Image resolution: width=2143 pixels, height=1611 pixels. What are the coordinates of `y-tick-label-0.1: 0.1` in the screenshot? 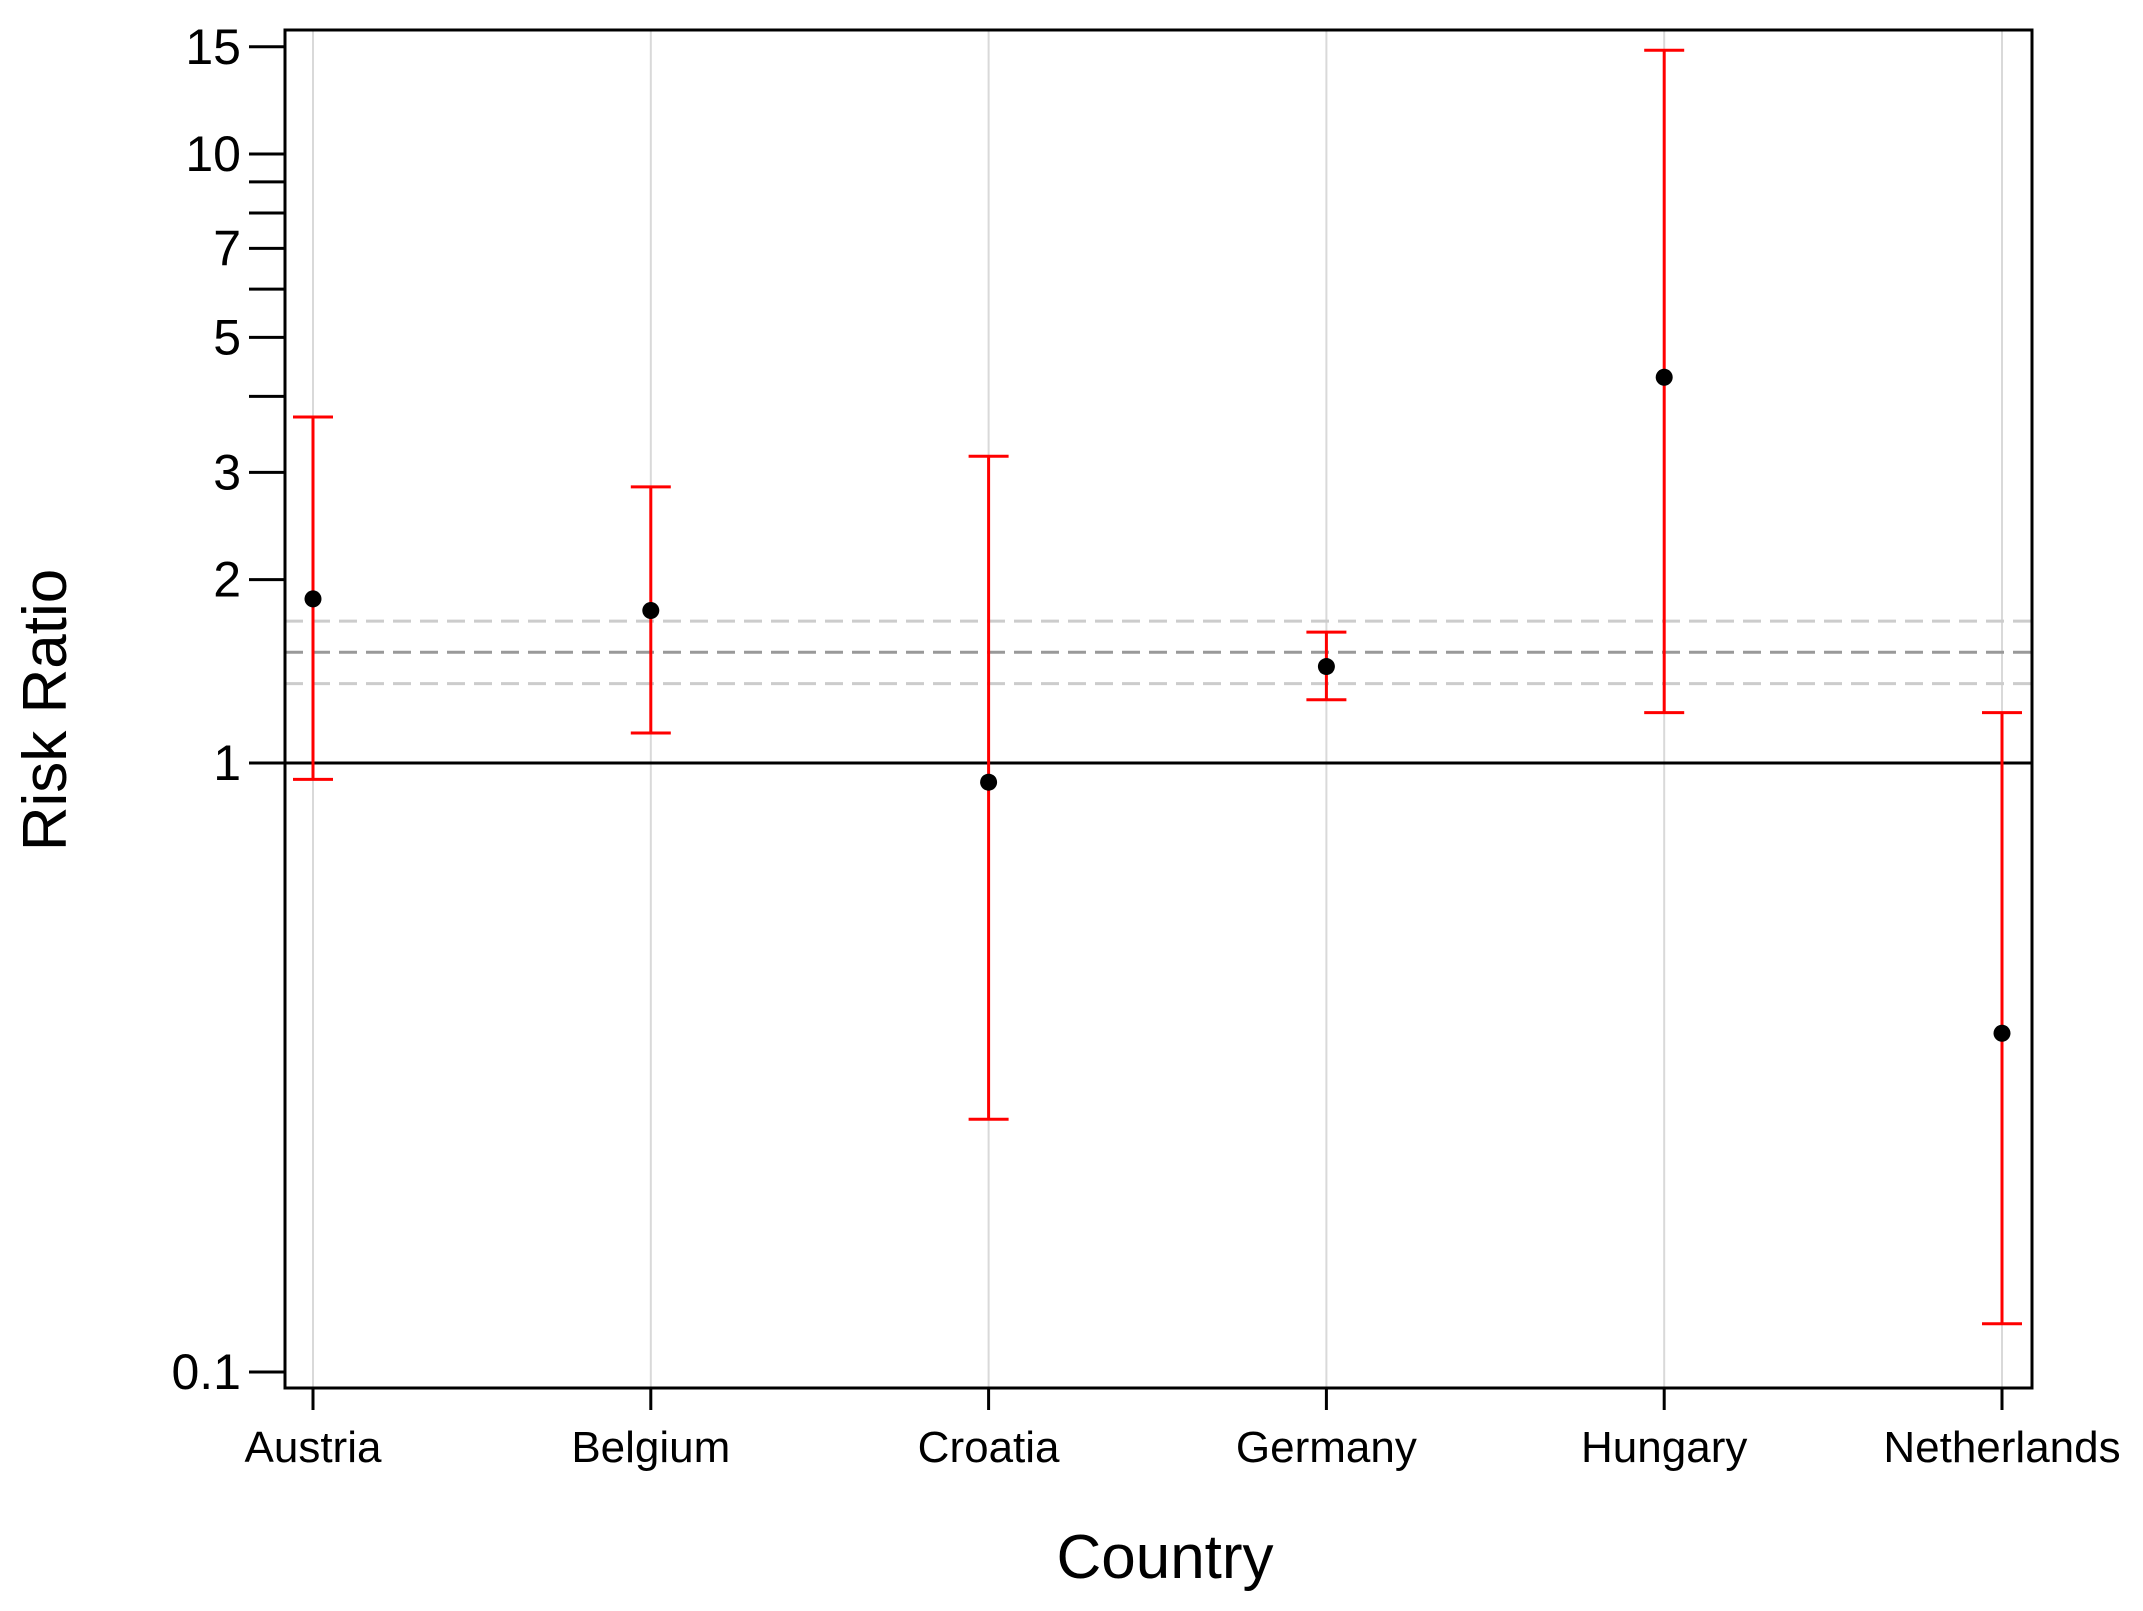 It's located at (206, 1372).